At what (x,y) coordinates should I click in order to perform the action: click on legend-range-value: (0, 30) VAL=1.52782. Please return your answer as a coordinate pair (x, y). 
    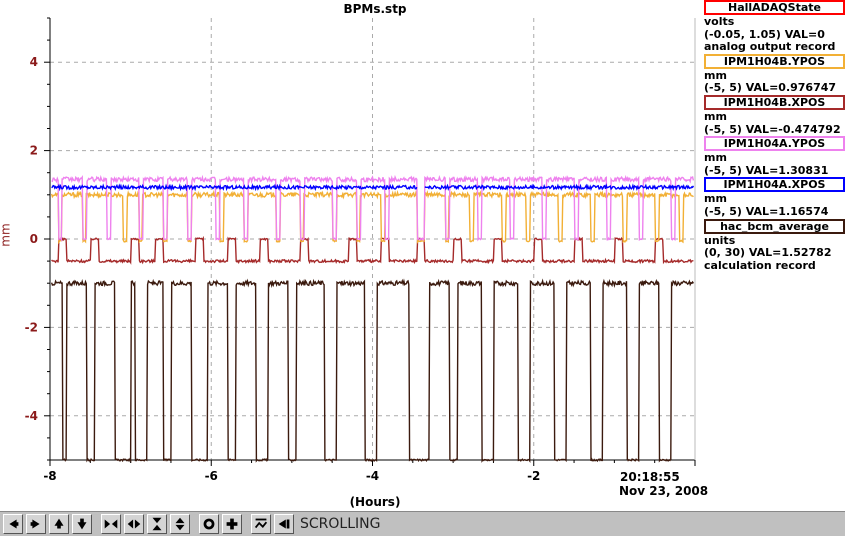
    Looking at the image, I should click on (774, 253).